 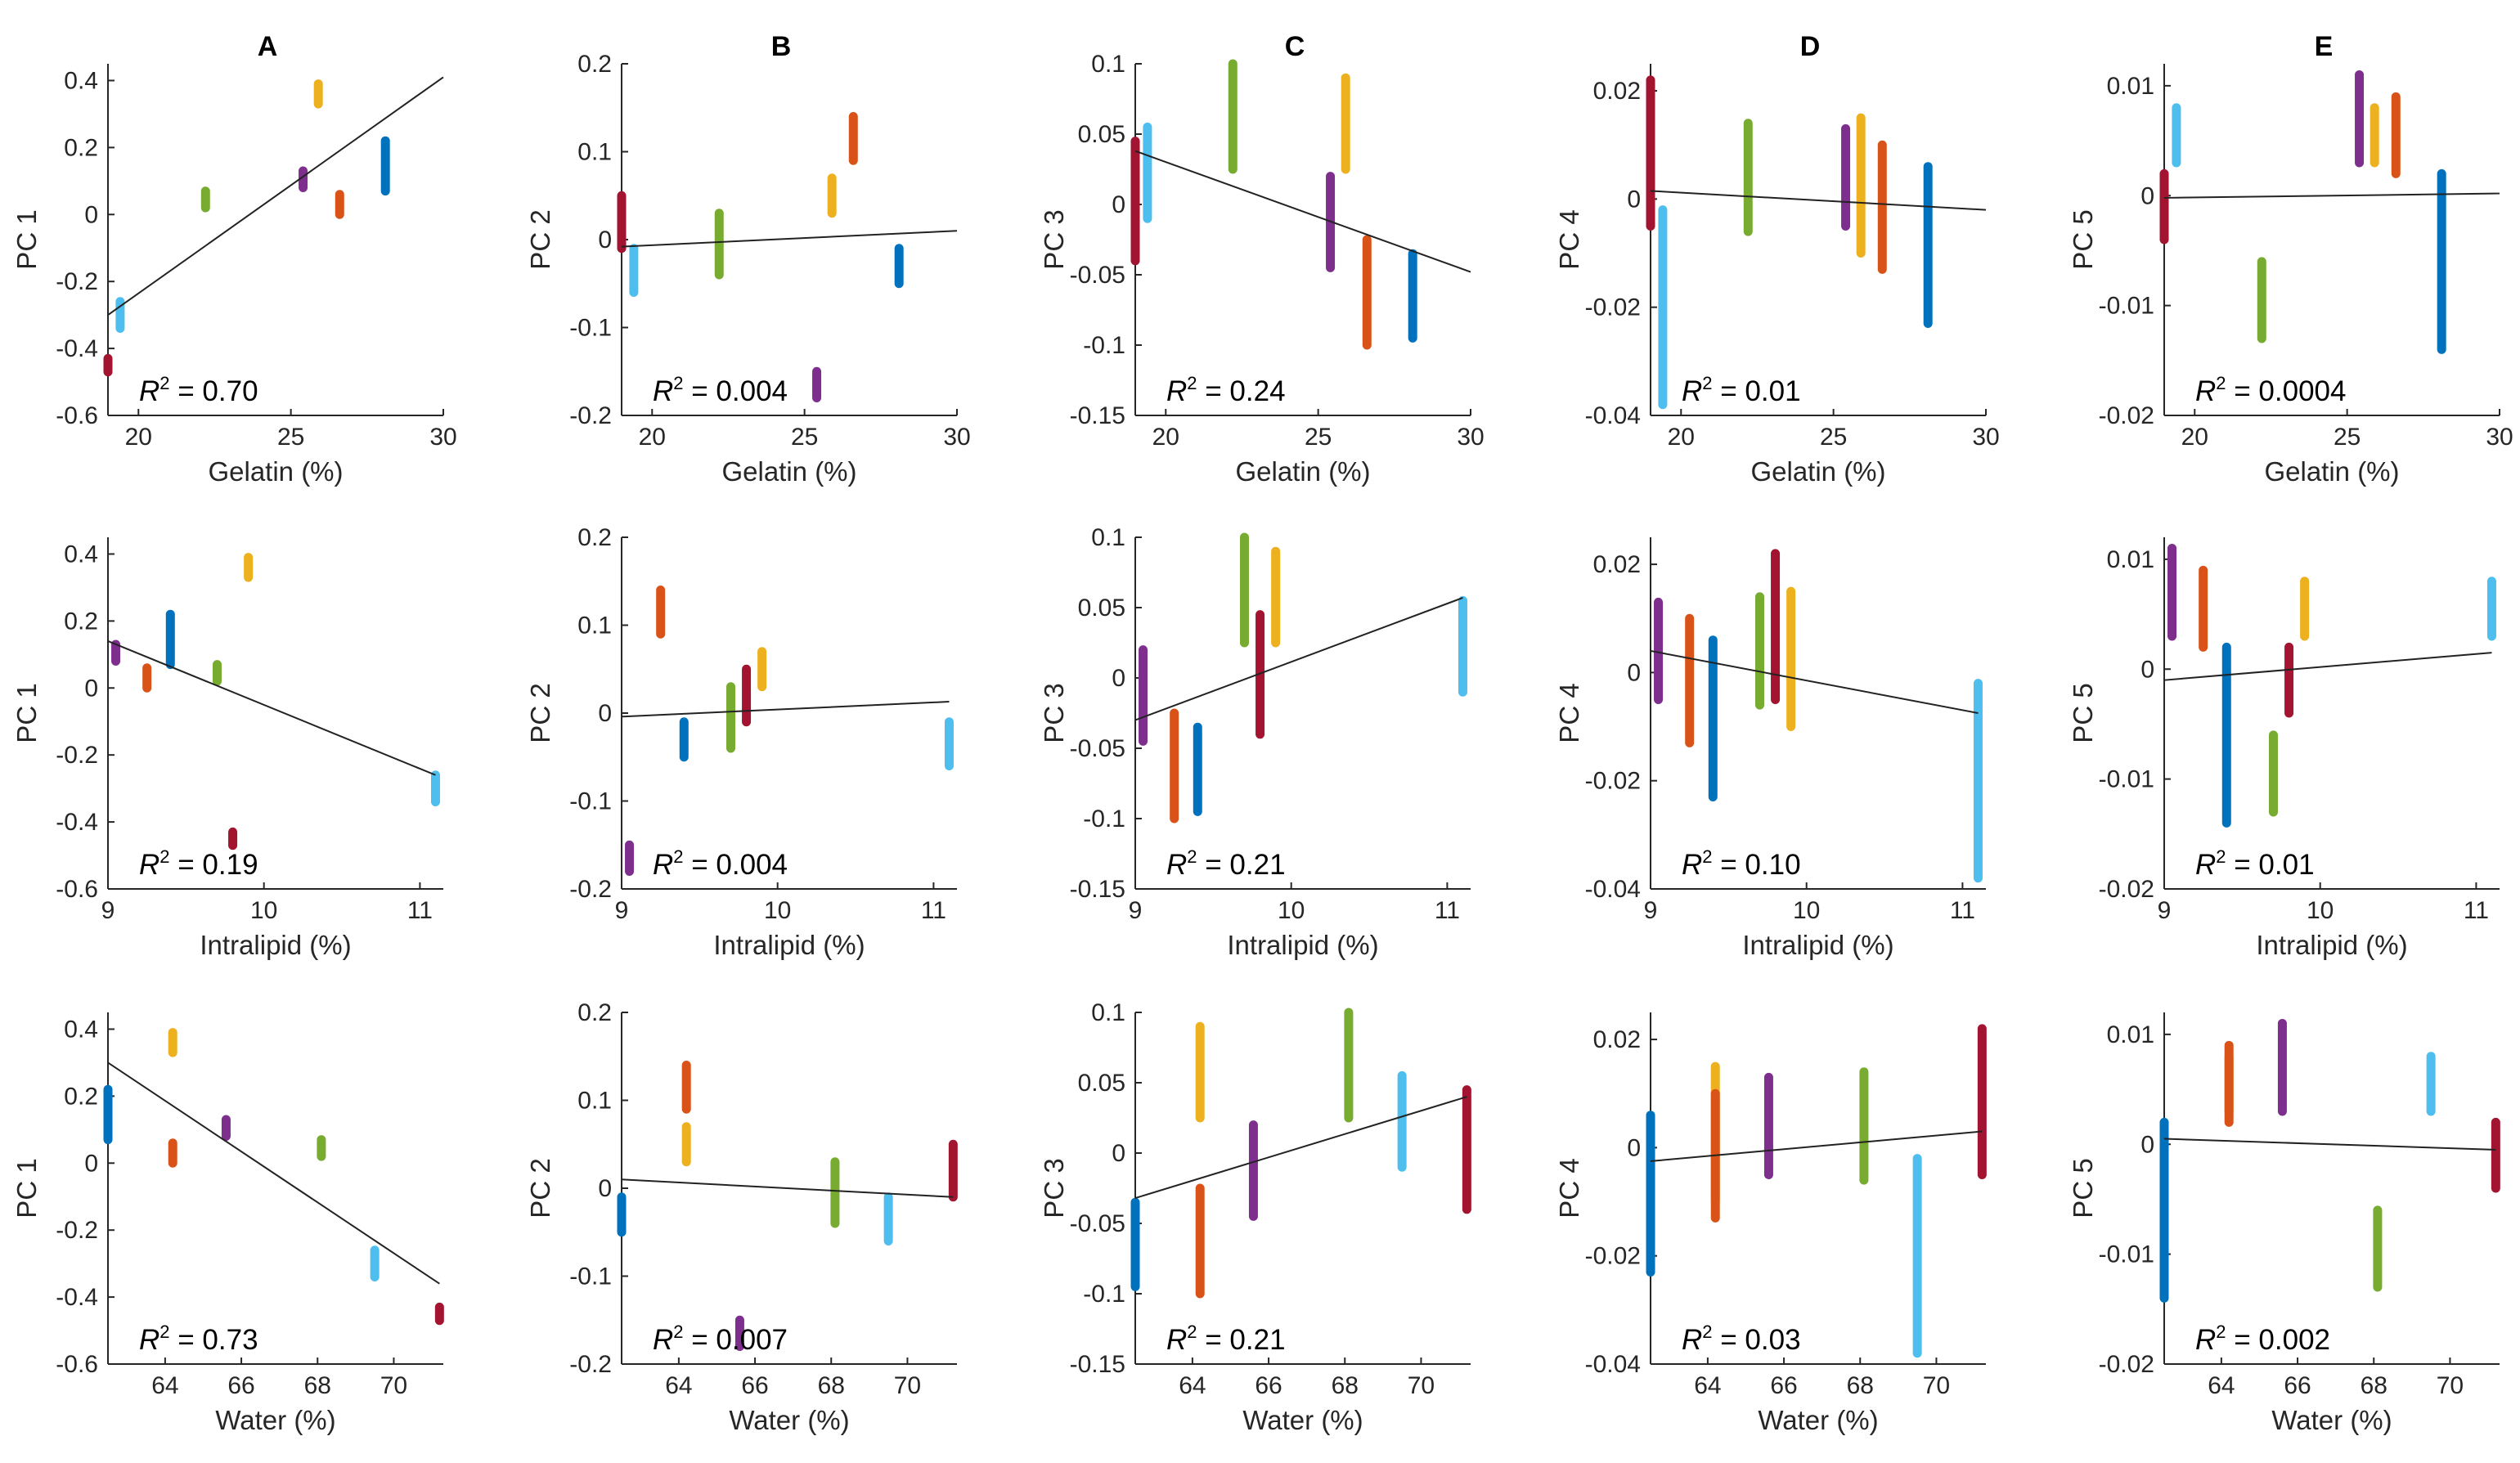 I want to click on panel-r1-c3-ylabel: PC 3, so click(x=1054, y=239).